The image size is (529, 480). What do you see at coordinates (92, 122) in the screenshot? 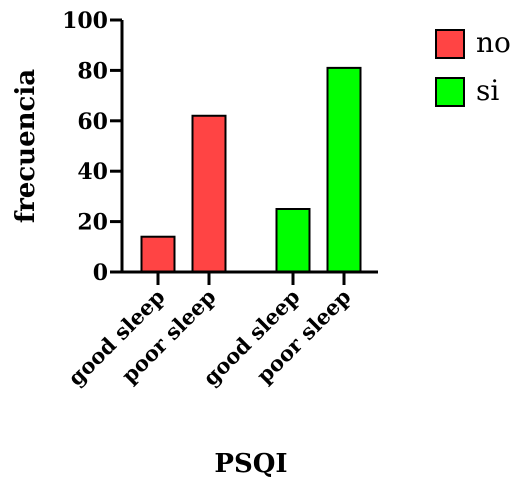
I see `y-tick-label: 60` at bounding box center [92, 122].